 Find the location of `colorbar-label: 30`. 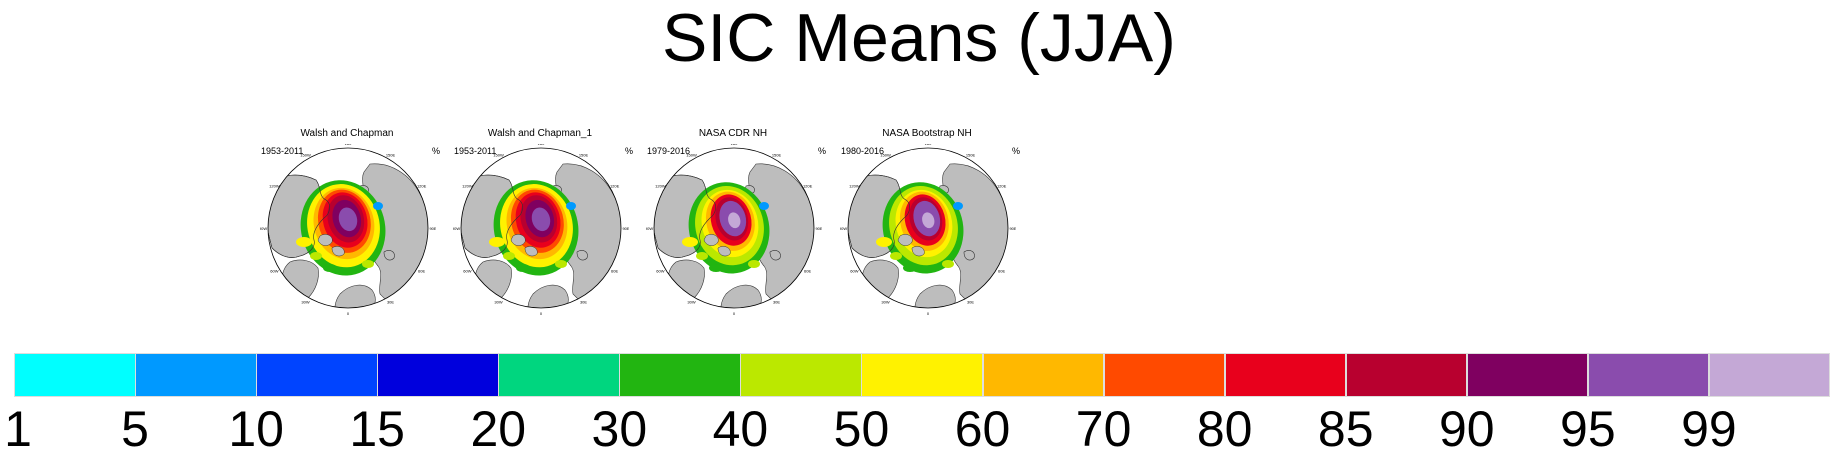

colorbar-label: 30 is located at coordinates (619, 429).